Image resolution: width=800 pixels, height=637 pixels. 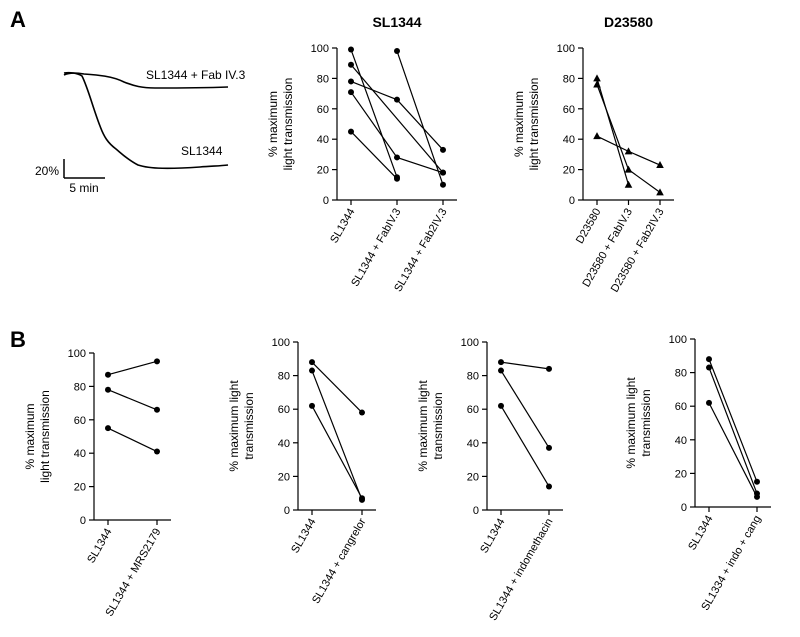 What do you see at coordinates (196, 75) in the screenshot?
I see `trace-label-top: SL1344 + Fab IV.3` at bounding box center [196, 75].